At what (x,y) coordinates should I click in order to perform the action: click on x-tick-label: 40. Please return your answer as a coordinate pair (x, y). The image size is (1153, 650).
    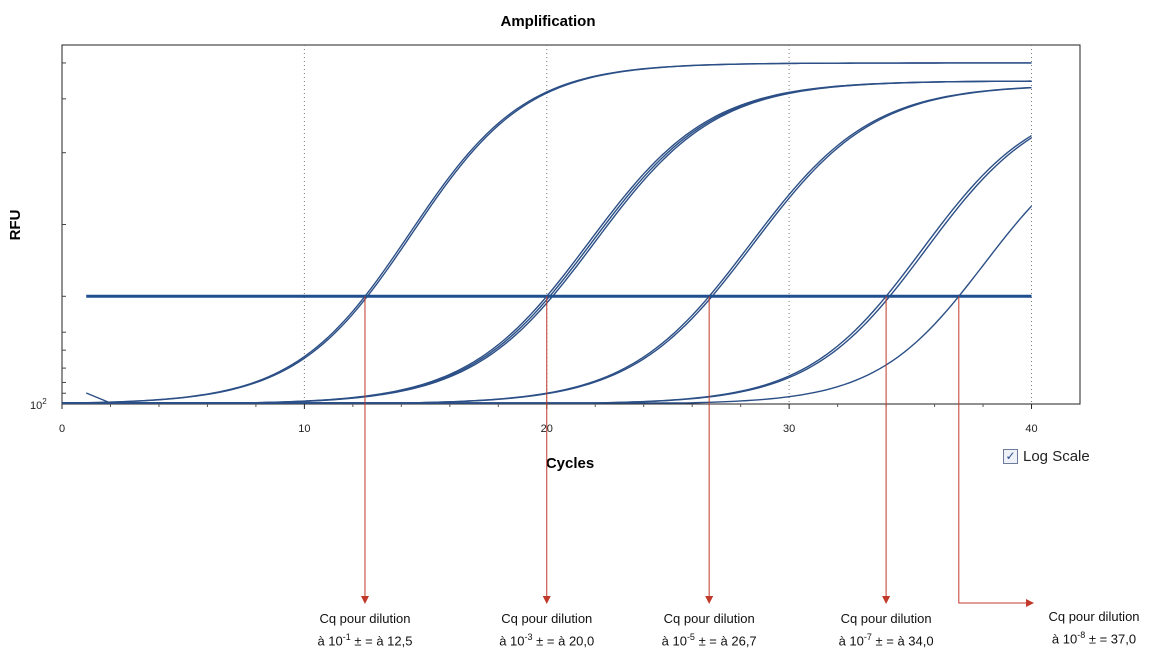
    Looking at the image, I should click on (1031, 429).